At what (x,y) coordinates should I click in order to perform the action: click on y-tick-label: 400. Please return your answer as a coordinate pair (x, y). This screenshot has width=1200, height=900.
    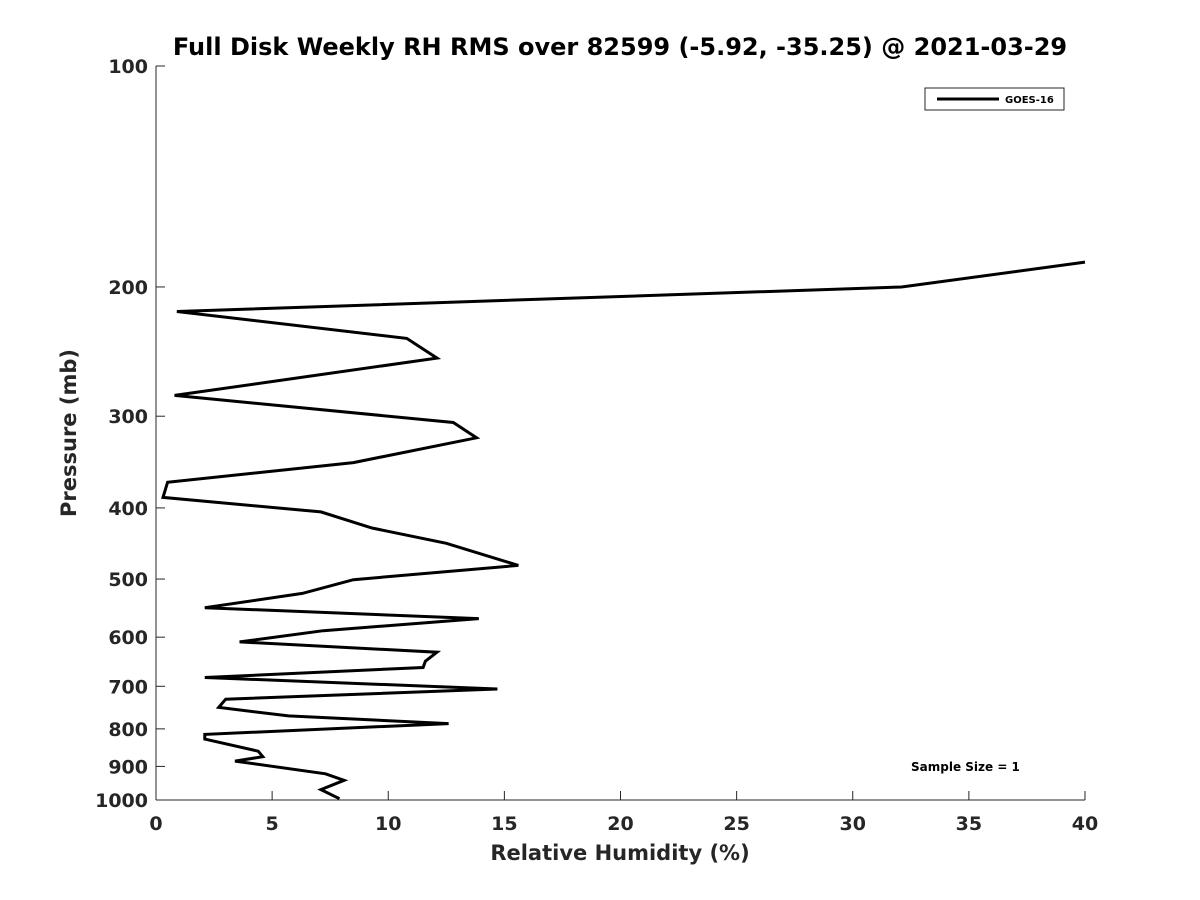
    Looking at the image, I should click on (128, 509).